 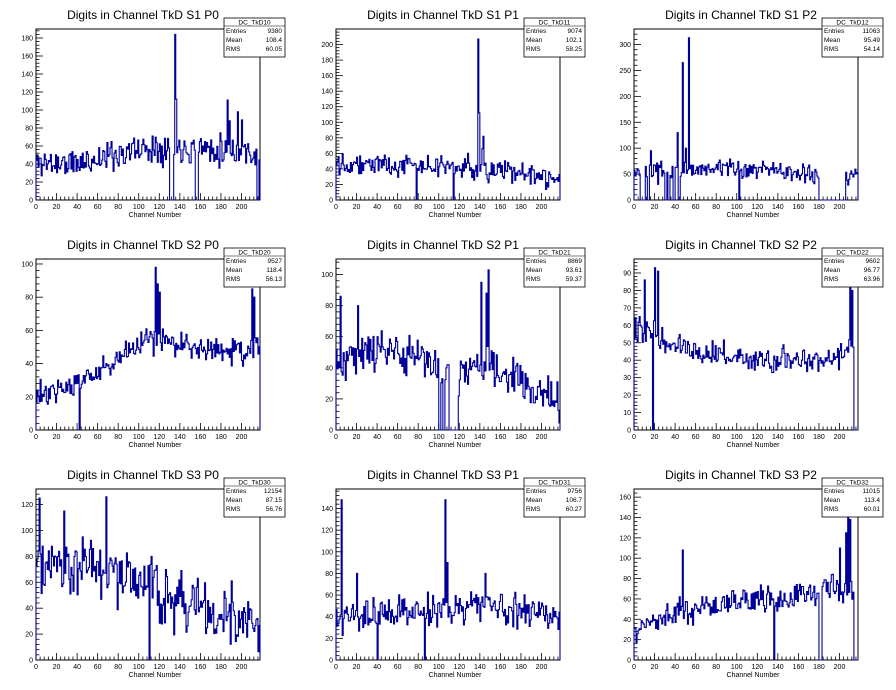 I want to click on stats-rms-value: 63.96, so click(x=872, y=279).